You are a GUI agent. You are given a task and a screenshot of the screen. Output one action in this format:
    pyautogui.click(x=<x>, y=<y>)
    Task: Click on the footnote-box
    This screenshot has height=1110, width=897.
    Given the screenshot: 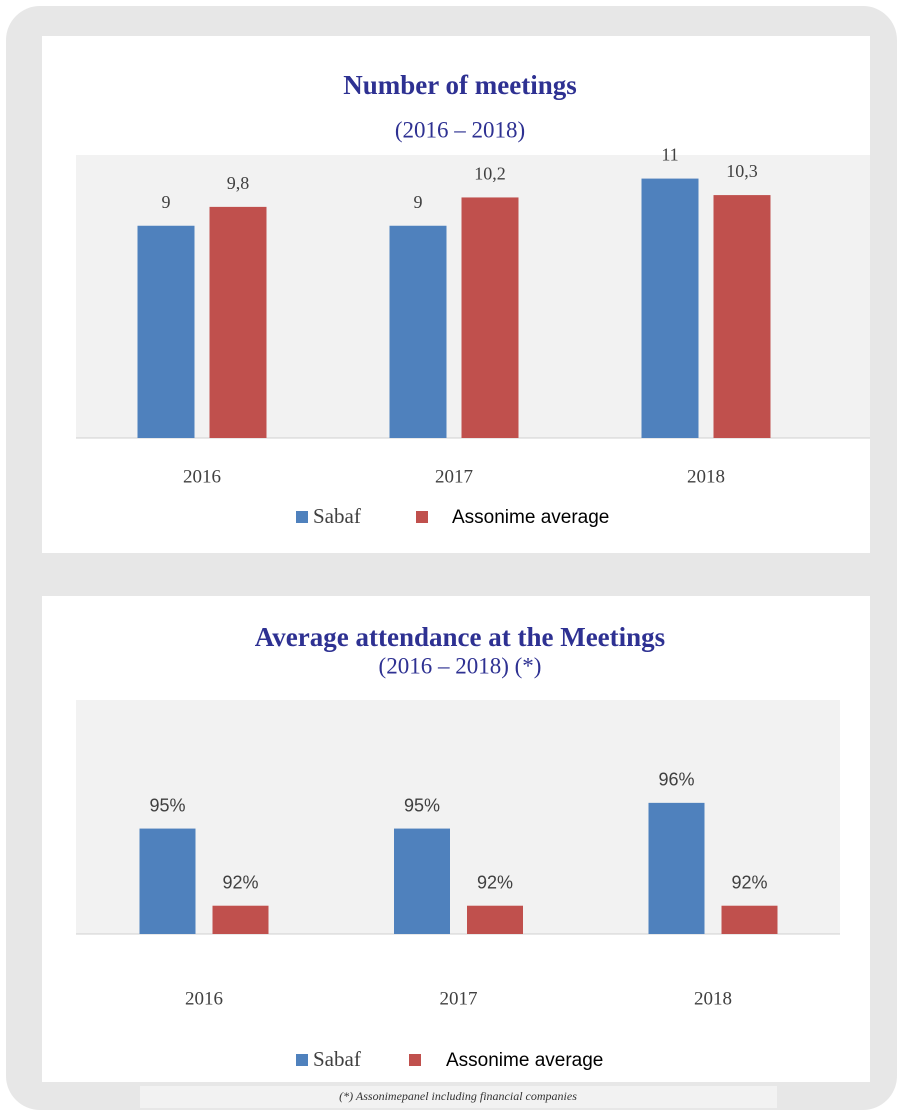 What is the action you would take?
    pyautogui.click(x=458, y=1097)
    